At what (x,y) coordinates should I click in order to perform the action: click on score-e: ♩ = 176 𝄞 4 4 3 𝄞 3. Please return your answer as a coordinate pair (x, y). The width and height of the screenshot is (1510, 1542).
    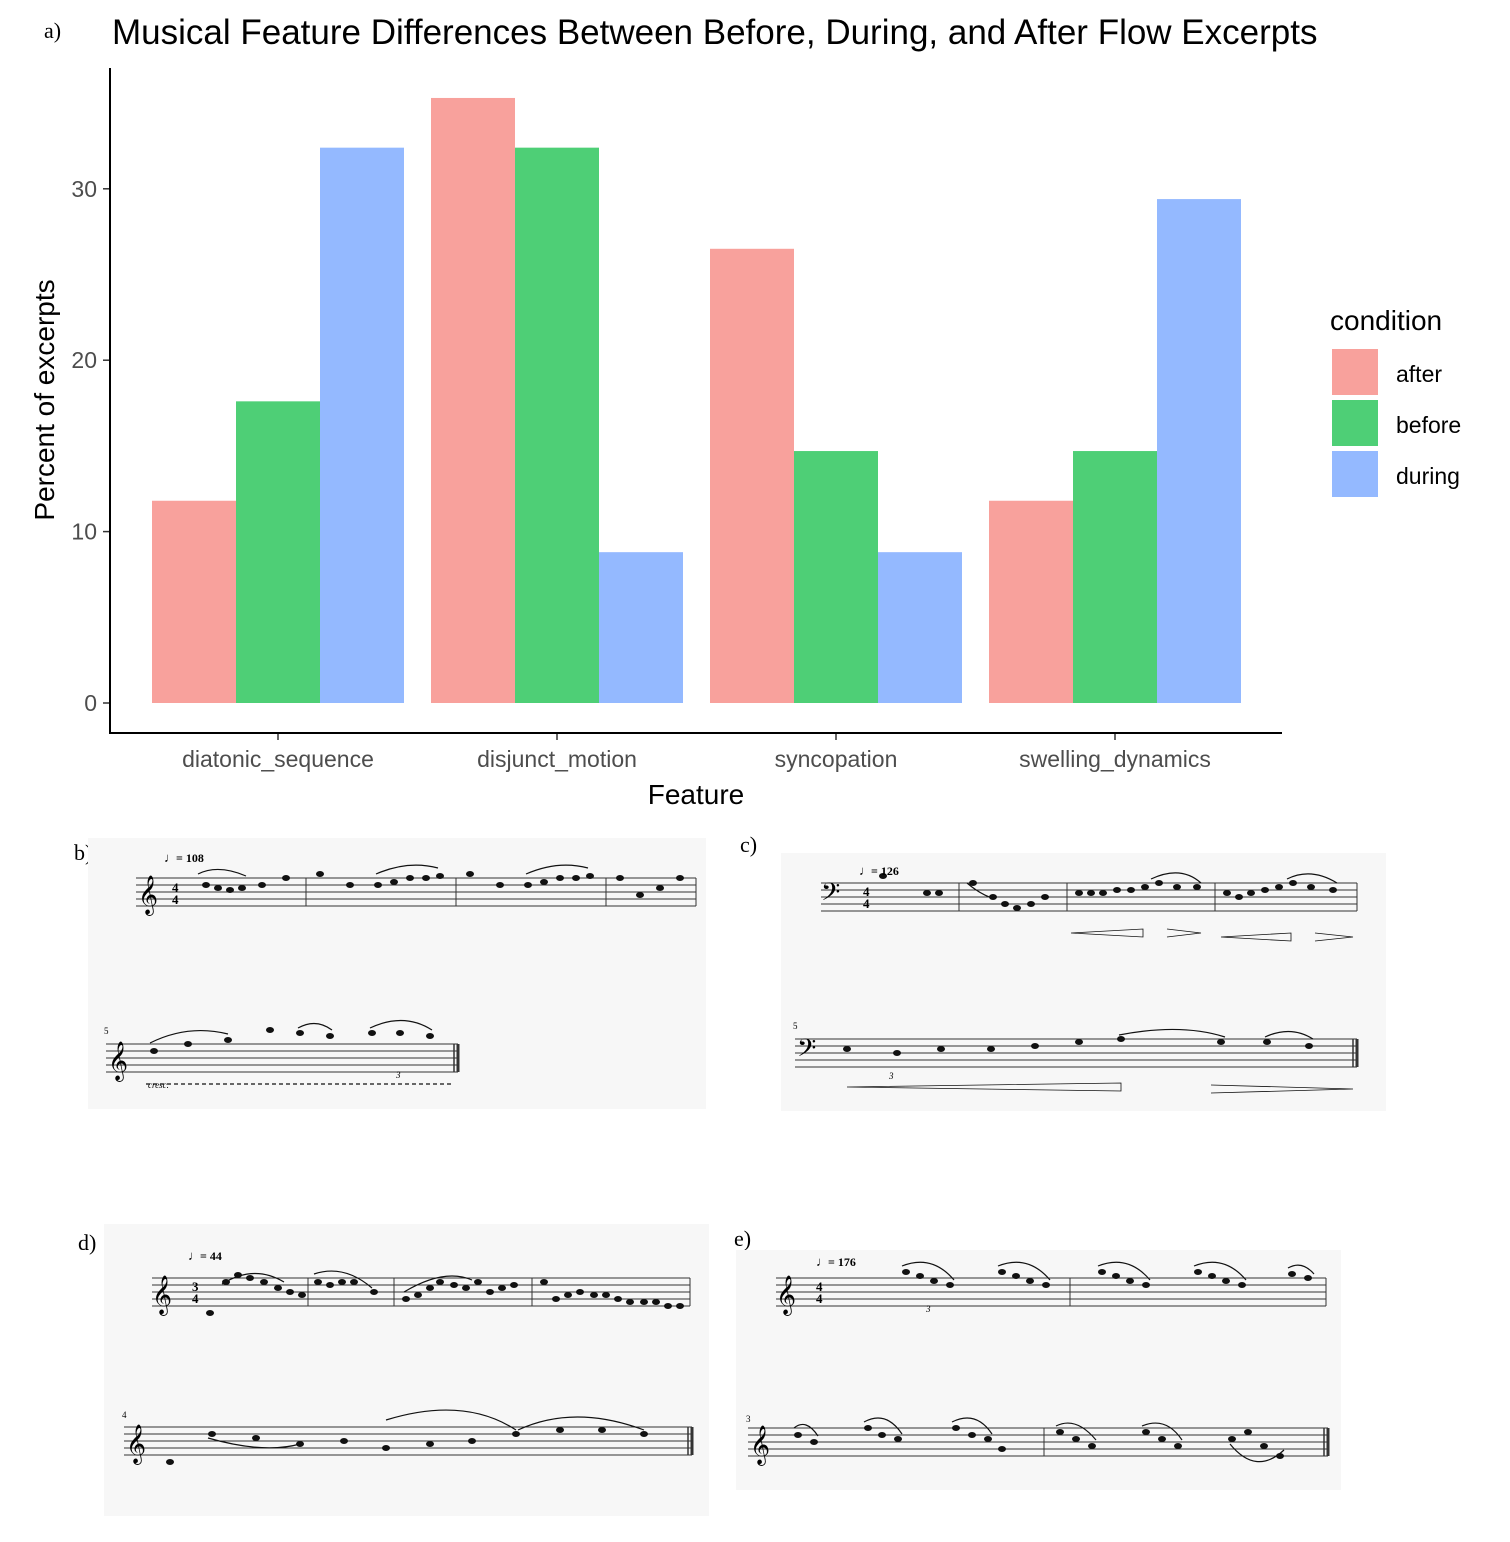
    Looking at the image, I should click on (1038, 1370).